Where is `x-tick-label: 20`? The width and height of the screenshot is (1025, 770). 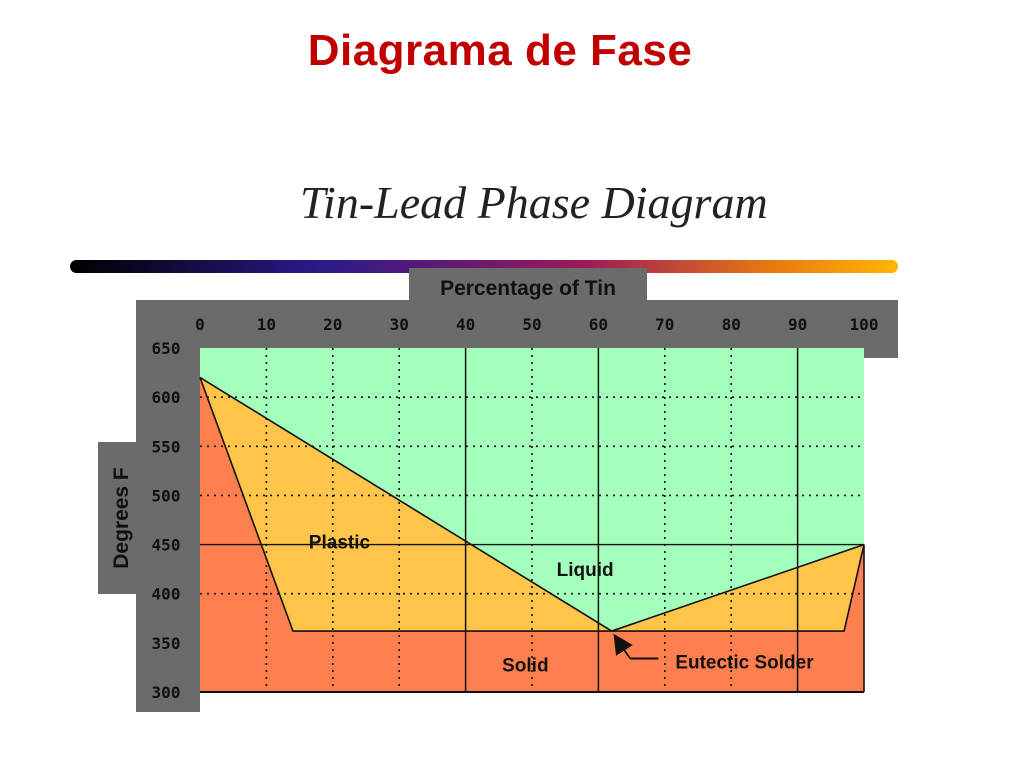 x-tick-label: 20 is located at coordinates (332, 324).